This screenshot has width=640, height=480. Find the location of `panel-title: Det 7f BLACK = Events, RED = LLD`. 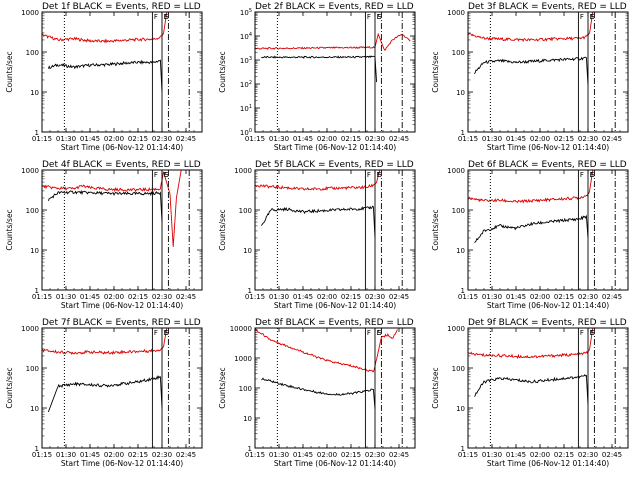

panel-title: Det 7f BLACK = Events, RED = LLD is located at coordinates (121, 323).